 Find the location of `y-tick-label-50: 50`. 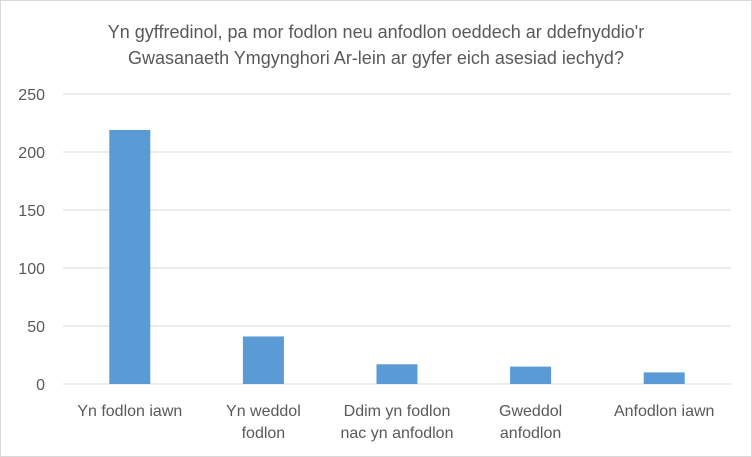

y-tick-label-50: 50 is located at coordinates (36, 327).